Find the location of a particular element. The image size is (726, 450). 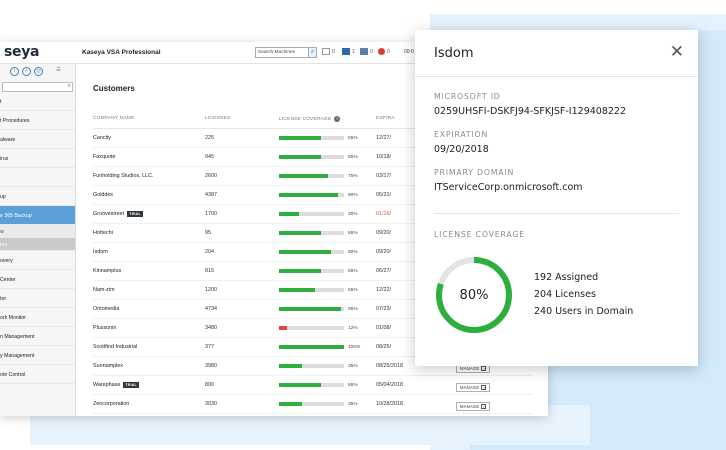

expiration-date: 10/18/ is located at coordinates (383, 157).